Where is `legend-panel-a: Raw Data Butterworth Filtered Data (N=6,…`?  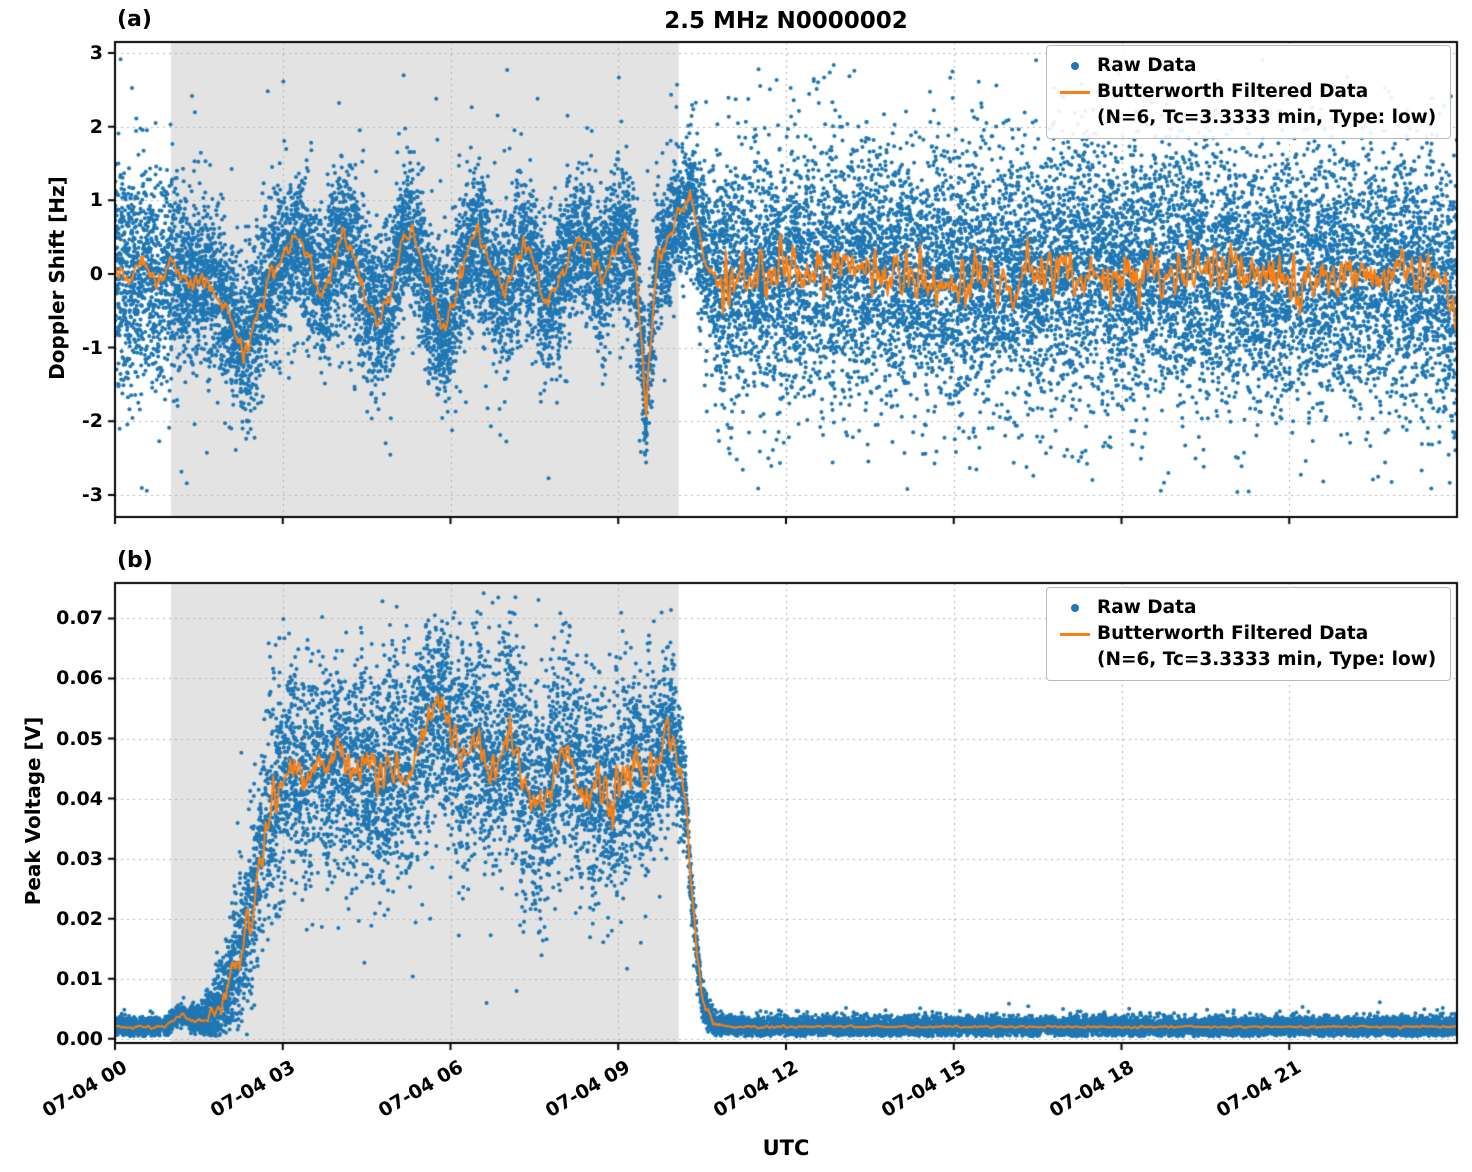 legend-panel-a: Raw Data Butterworth Filtered Data (N=6,… is located at coordinates (1248, 92).